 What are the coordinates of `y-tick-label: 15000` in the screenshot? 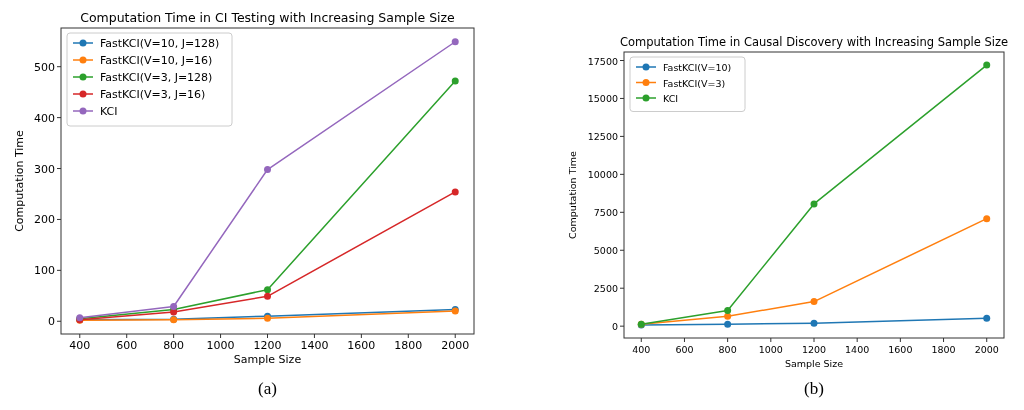 It's located at (602, 99).